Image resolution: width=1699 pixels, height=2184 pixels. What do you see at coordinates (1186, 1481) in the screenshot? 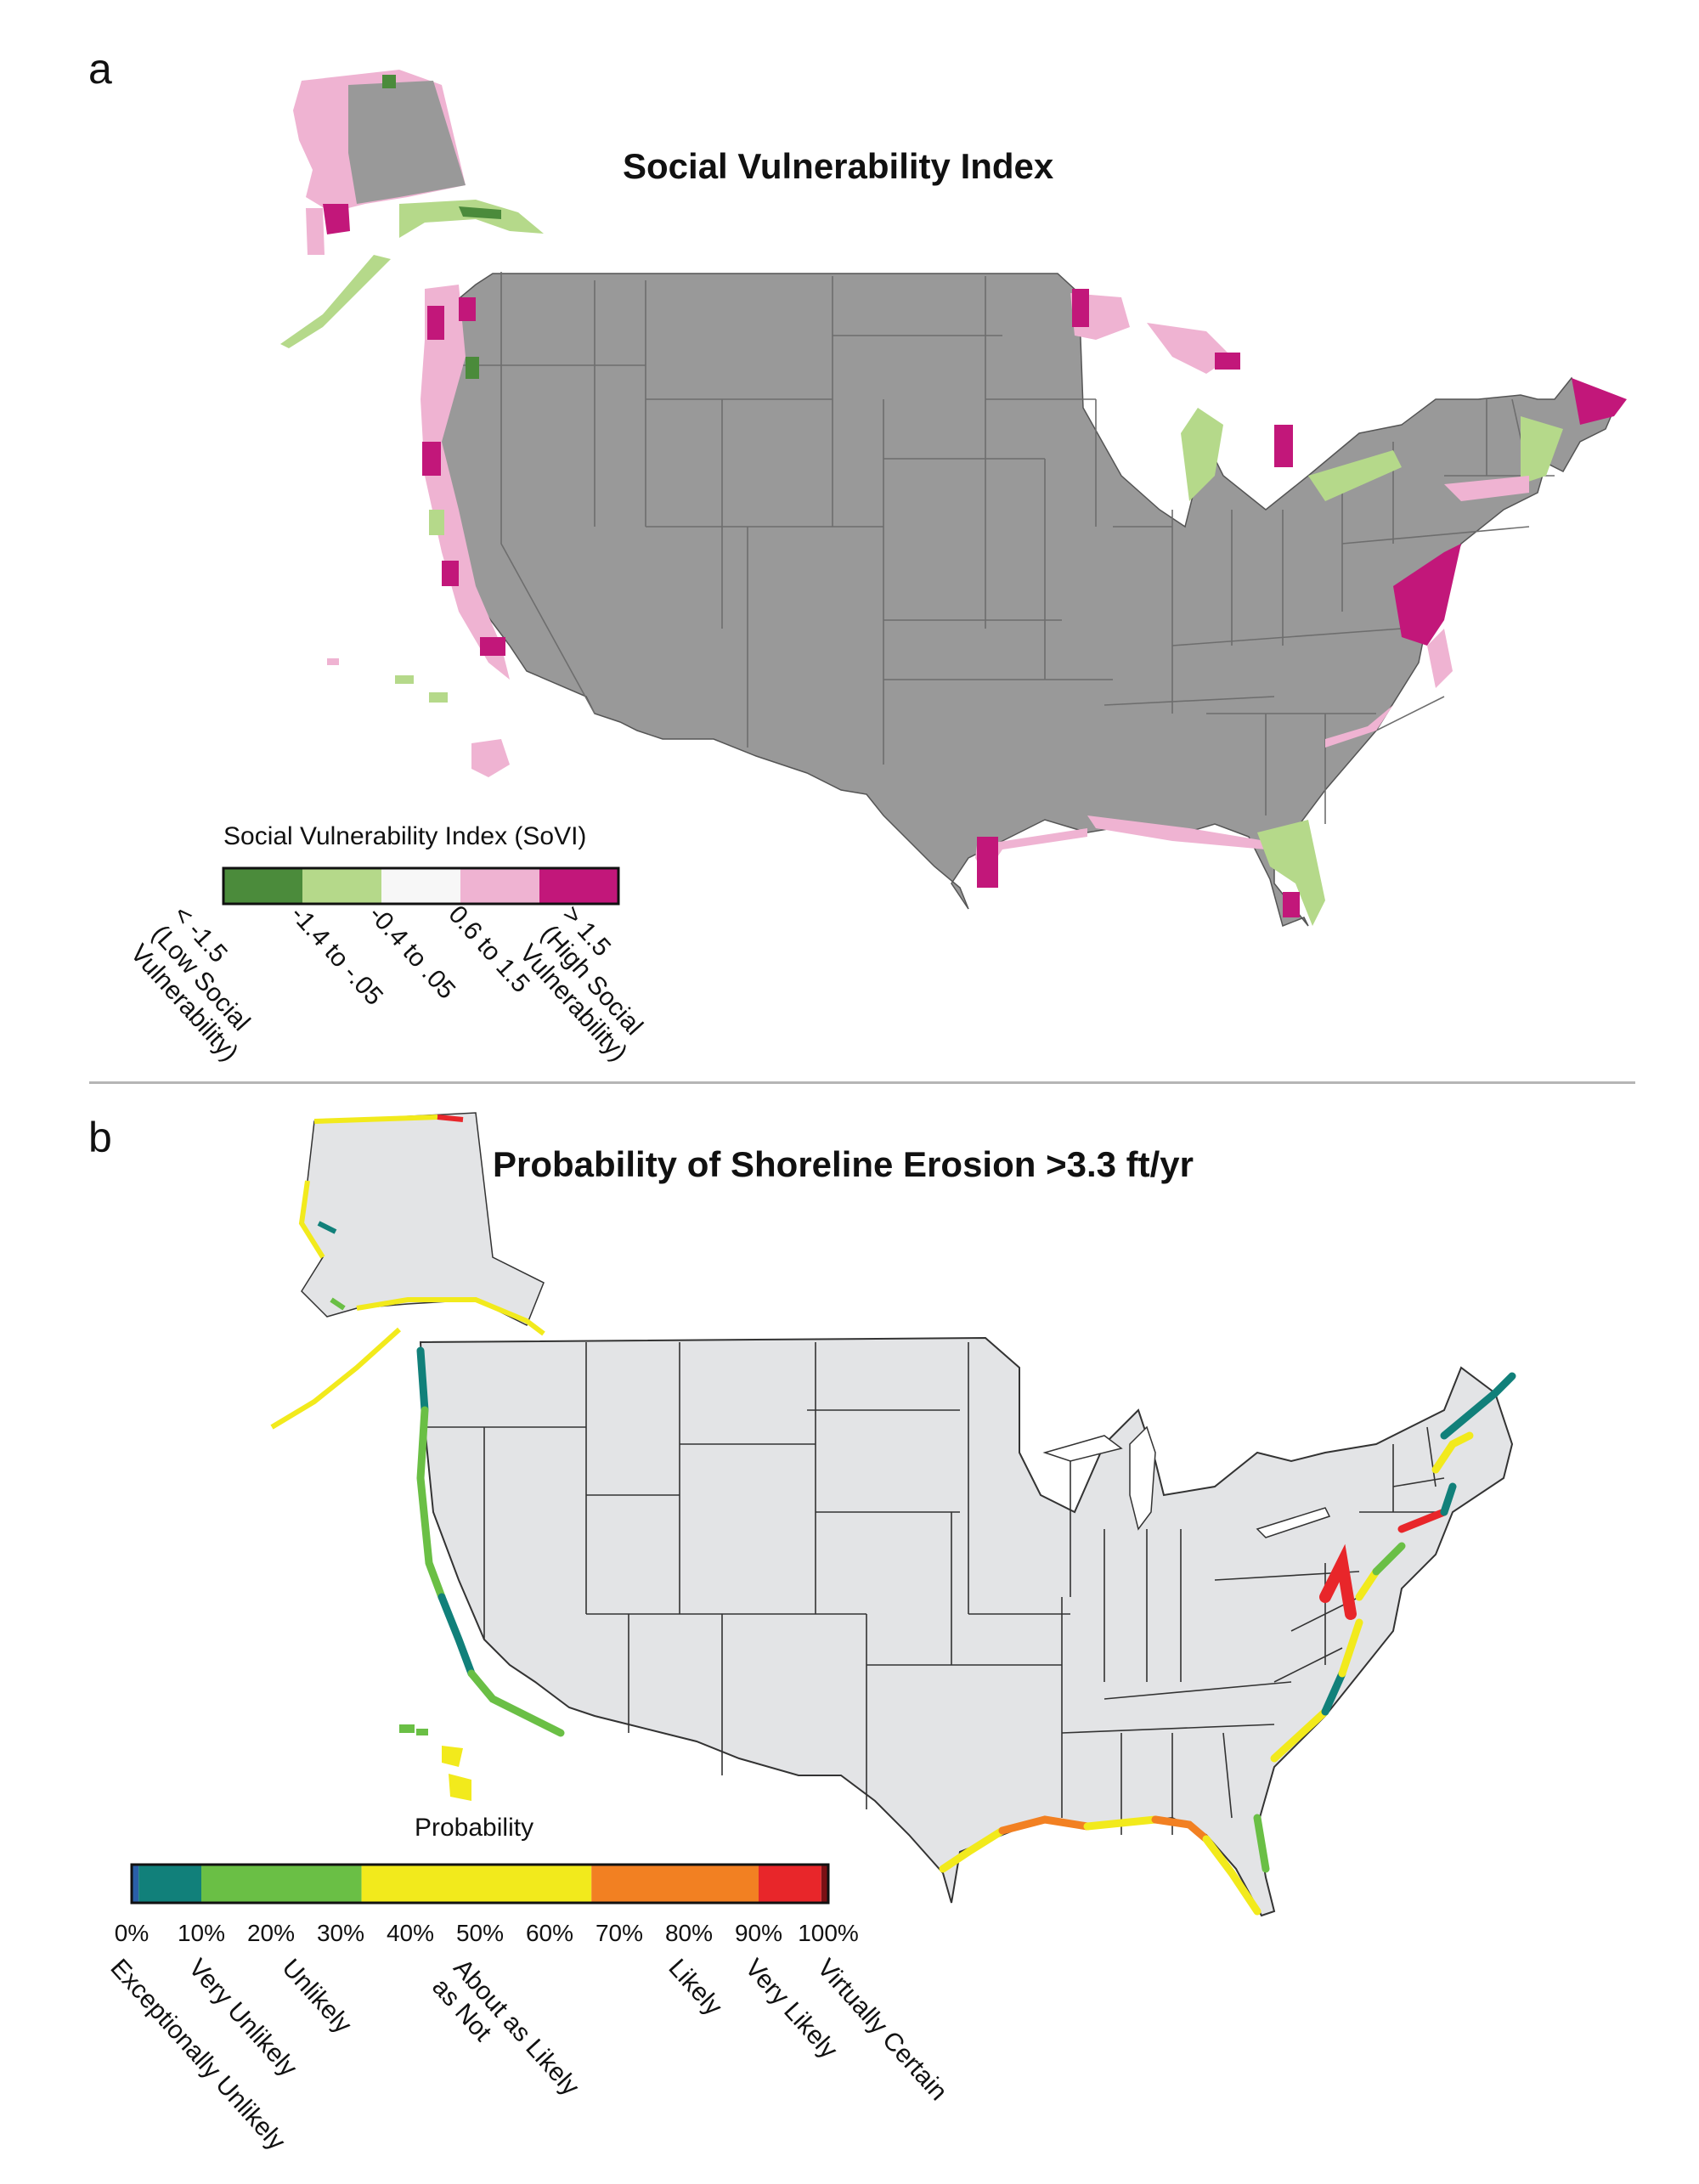
I see `great-lakes` at bounding box center [1186, 1481].